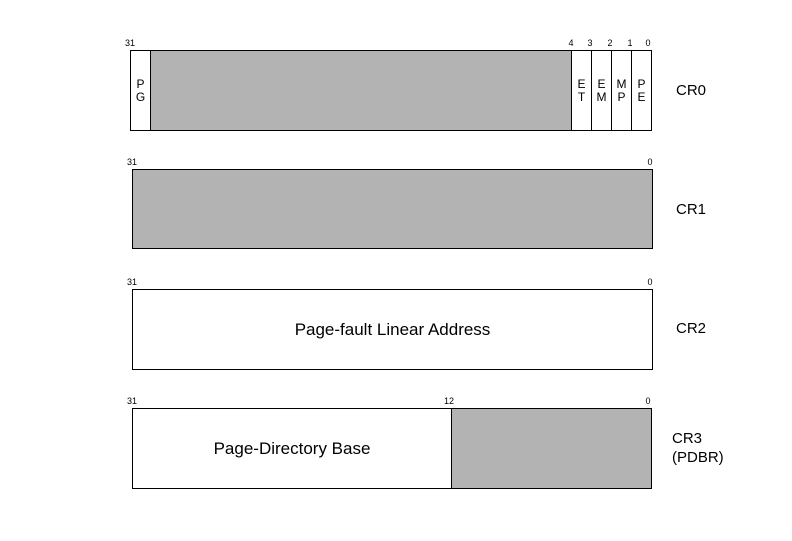 Image resolution: width=792 pixels, height=541 pixels. Describe the element at coordinates (648, 43) in the screenshot. I see `cr0-bit-0-label: 0` at that location.